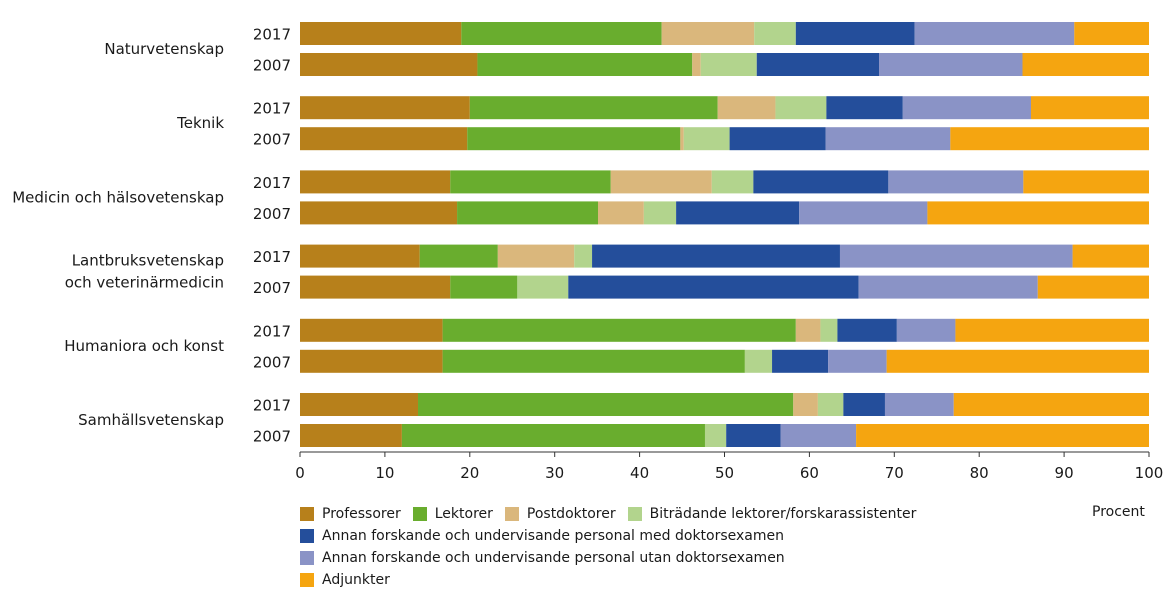  I want to click on x-tick-label: 0, so click(300, 473).